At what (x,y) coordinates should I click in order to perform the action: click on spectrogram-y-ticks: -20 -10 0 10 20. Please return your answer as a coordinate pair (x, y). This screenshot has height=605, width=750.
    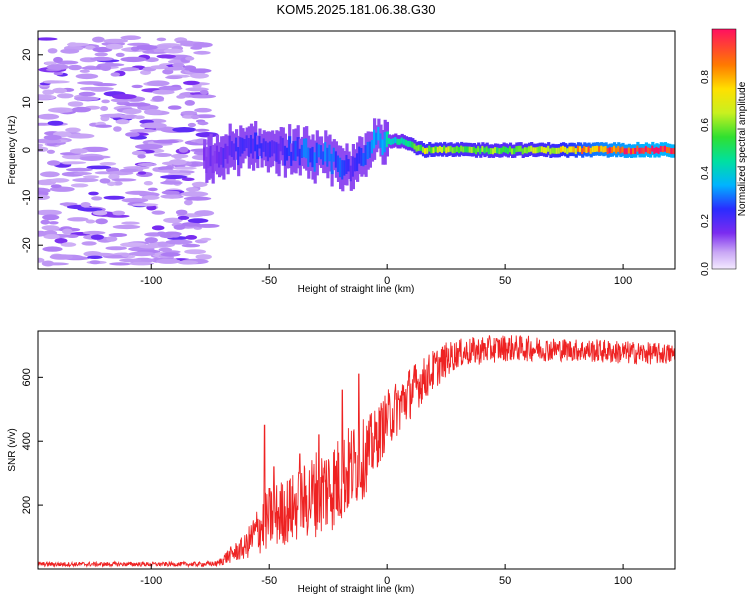
    Looking at the image, I should click on (32, 151).